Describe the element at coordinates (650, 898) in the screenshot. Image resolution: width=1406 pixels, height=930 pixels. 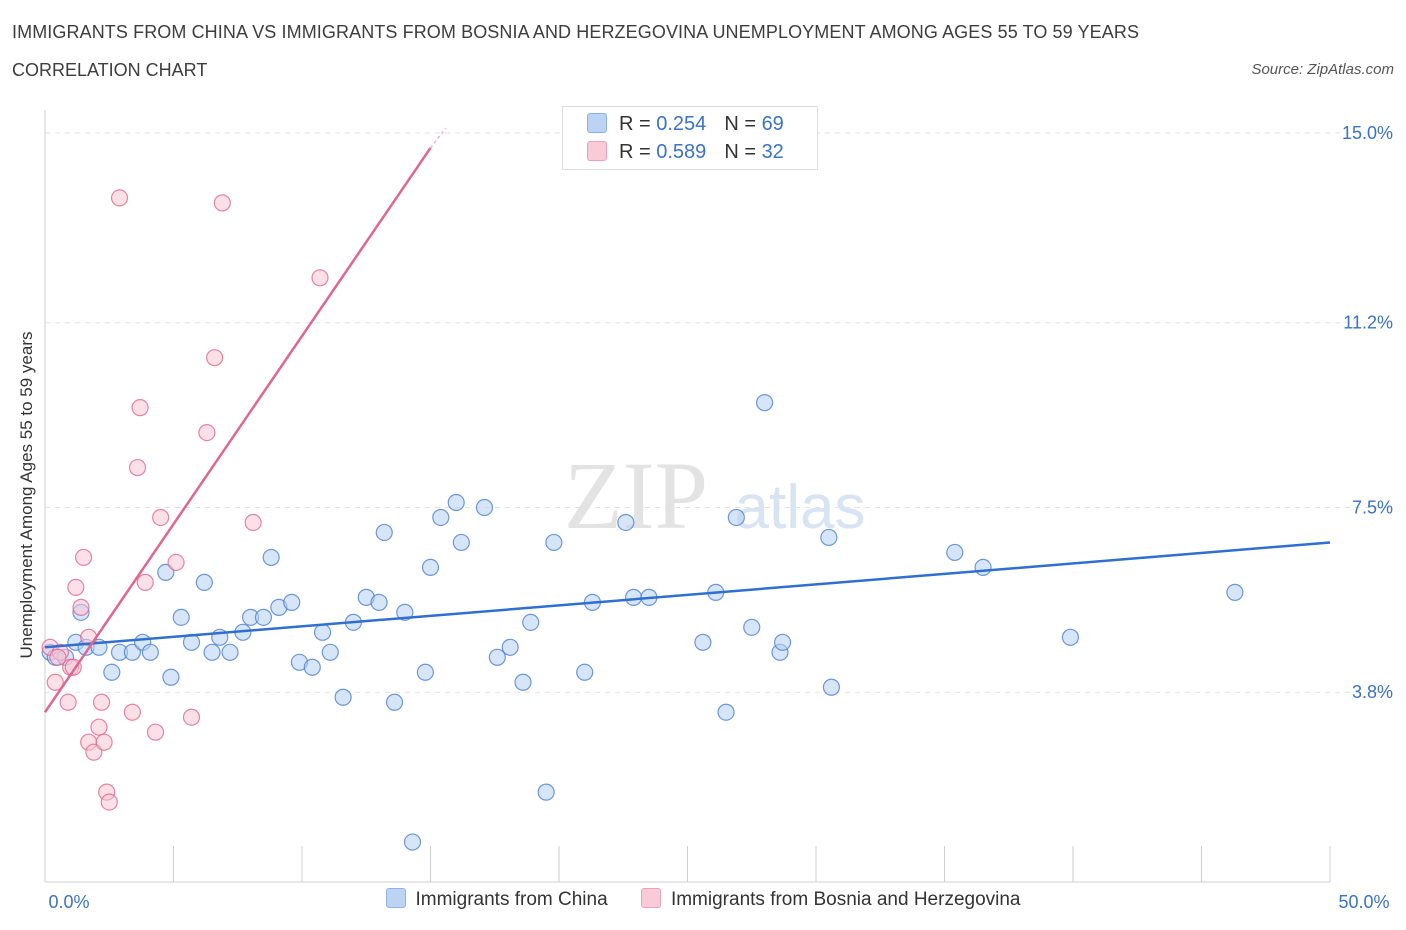
I see `legend-swatch-bosnia` at that location.